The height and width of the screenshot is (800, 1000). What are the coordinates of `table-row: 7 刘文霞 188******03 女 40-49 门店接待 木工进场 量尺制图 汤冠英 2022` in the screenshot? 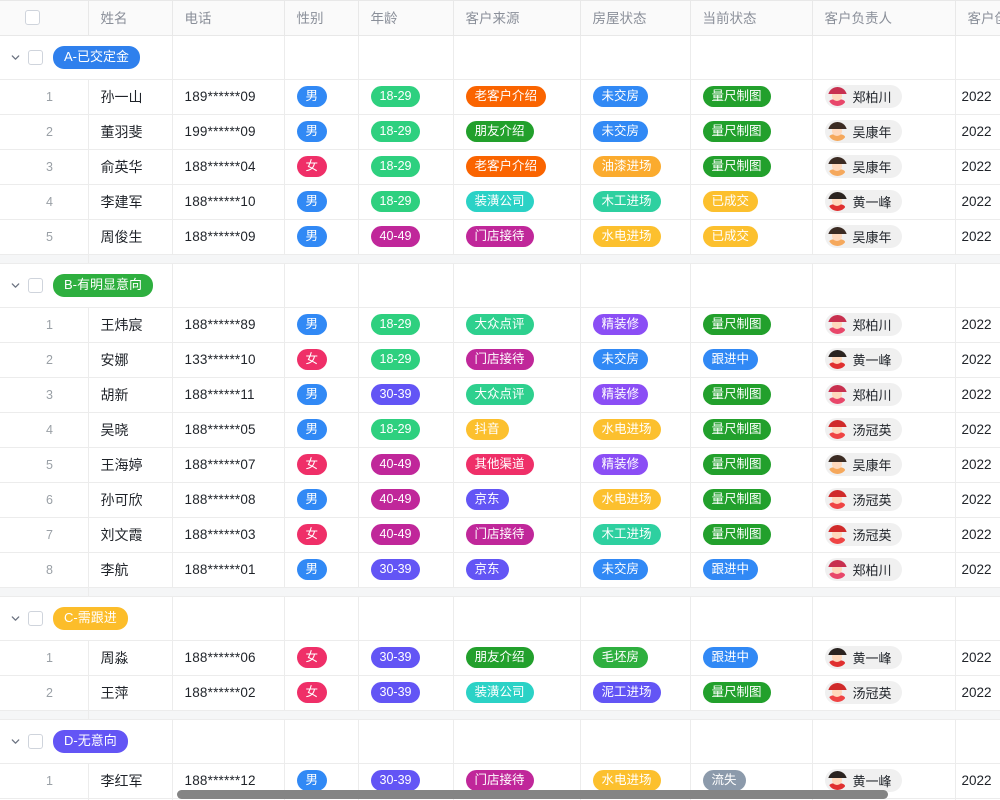 It's located at (500, 535).